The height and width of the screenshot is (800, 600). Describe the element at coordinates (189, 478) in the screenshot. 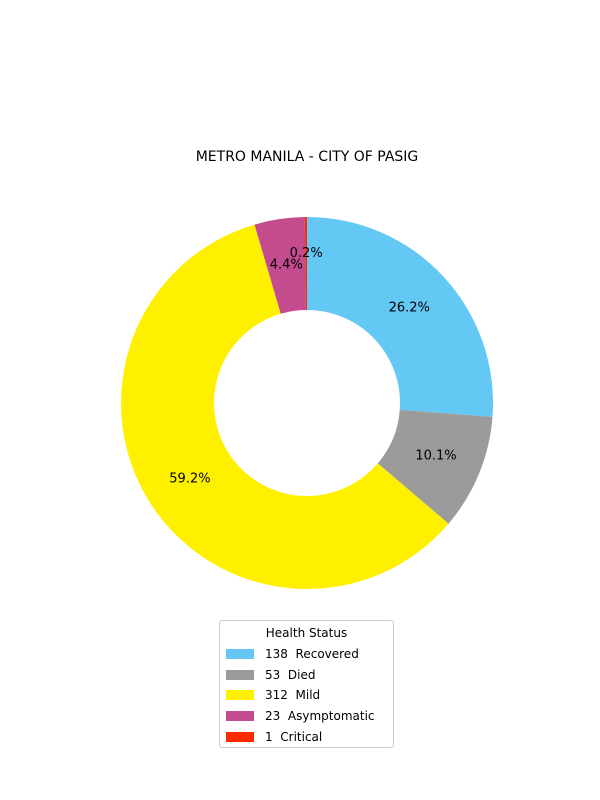

I see `percent-label-mild: 59.2%` at that location.